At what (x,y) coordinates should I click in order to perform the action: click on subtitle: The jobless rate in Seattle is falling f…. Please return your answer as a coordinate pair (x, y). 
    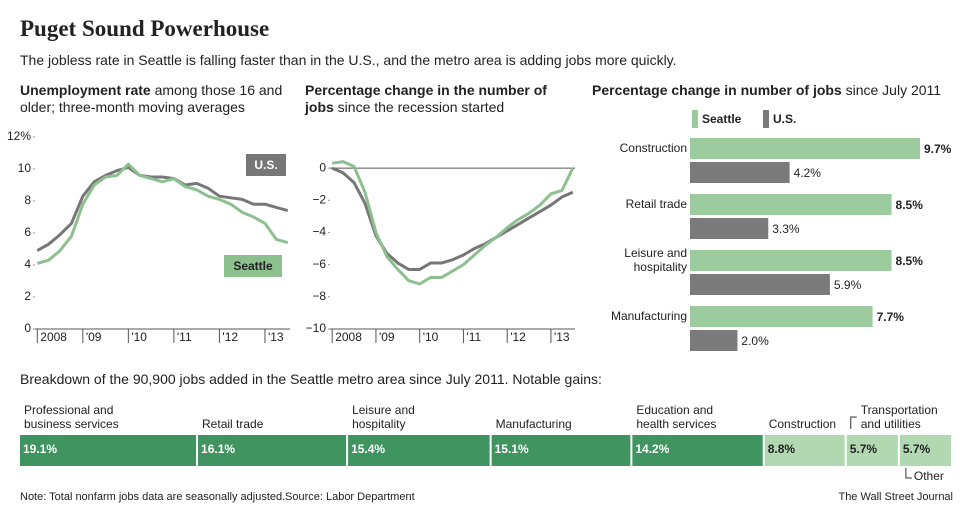
    Looking at the image, I should click on (348, 60).